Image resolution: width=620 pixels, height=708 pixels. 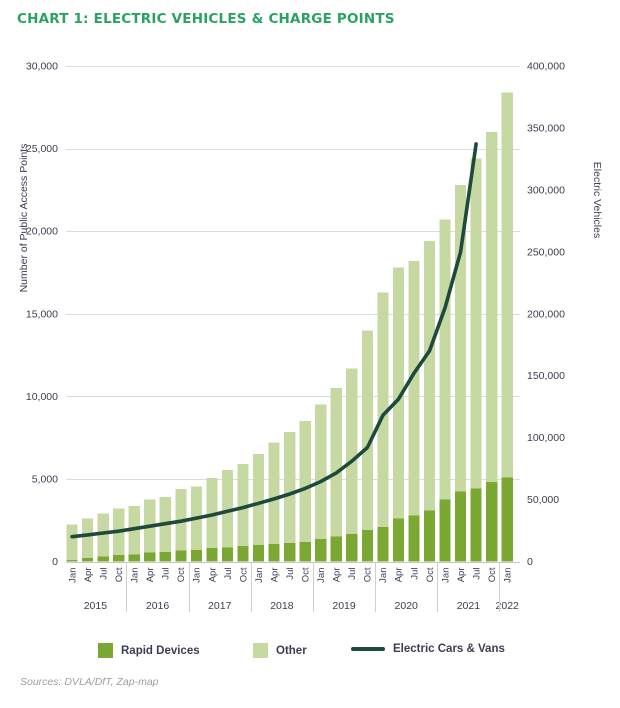 What do you see at coordinates (543, 500) in the screenshot?
I see `svg-text: 50,000` at bounding box center [543, 500].